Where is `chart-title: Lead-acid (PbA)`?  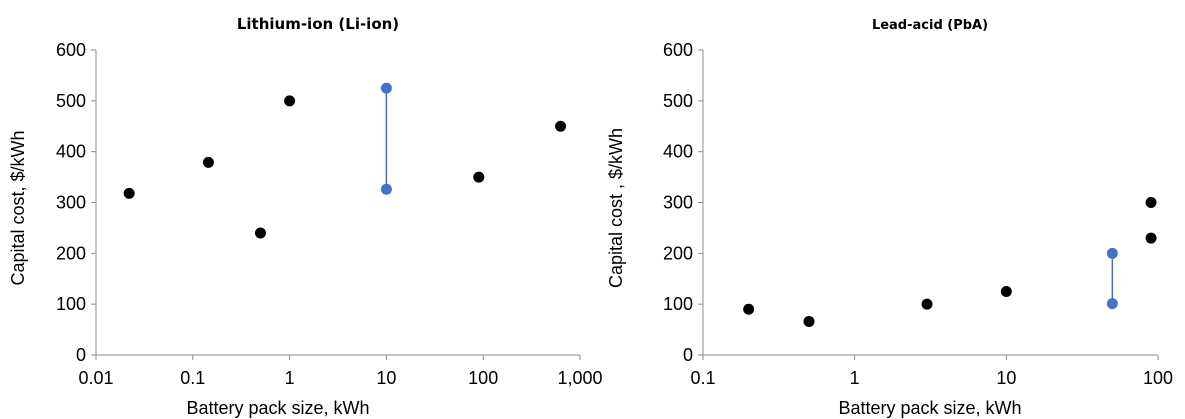 chart-title: Lead-acid (PbA) is located at coordinates (930, 25).